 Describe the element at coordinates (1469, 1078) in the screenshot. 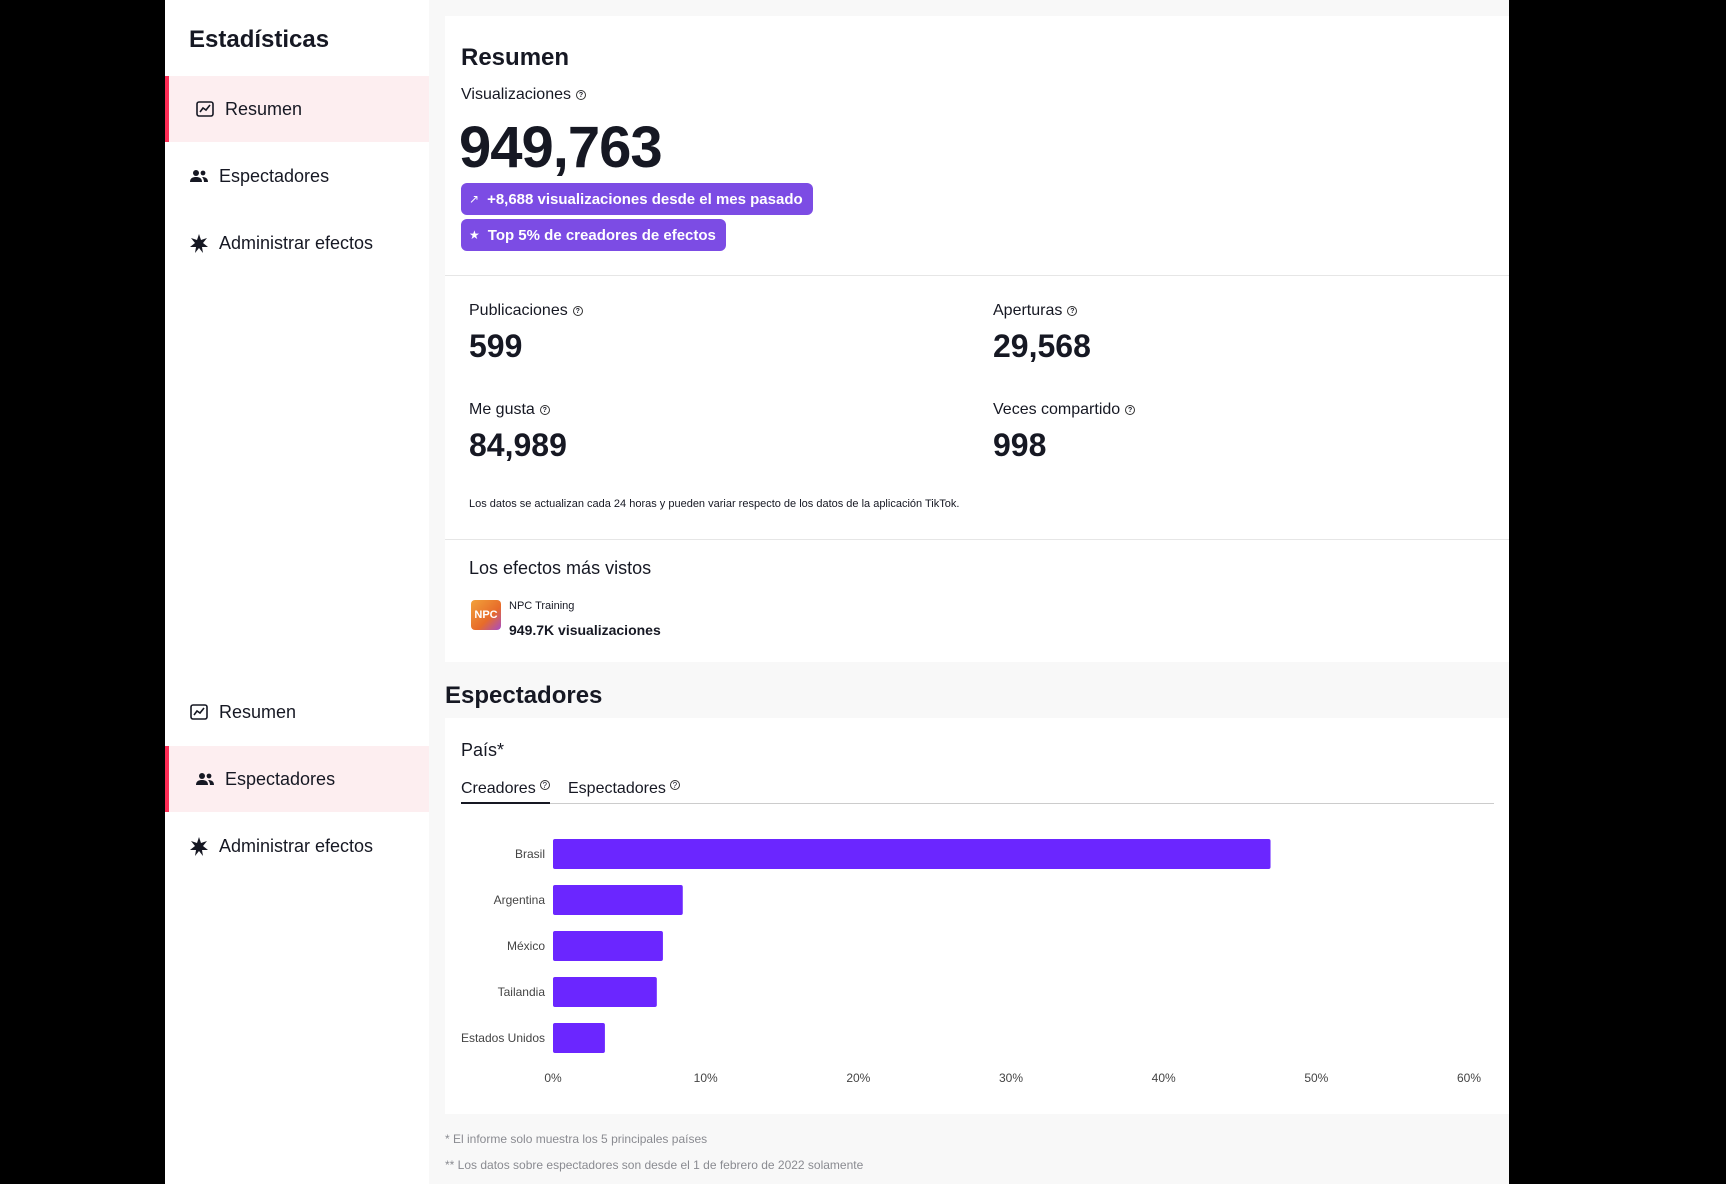

I see `x-tick-label: 60%` at that location.